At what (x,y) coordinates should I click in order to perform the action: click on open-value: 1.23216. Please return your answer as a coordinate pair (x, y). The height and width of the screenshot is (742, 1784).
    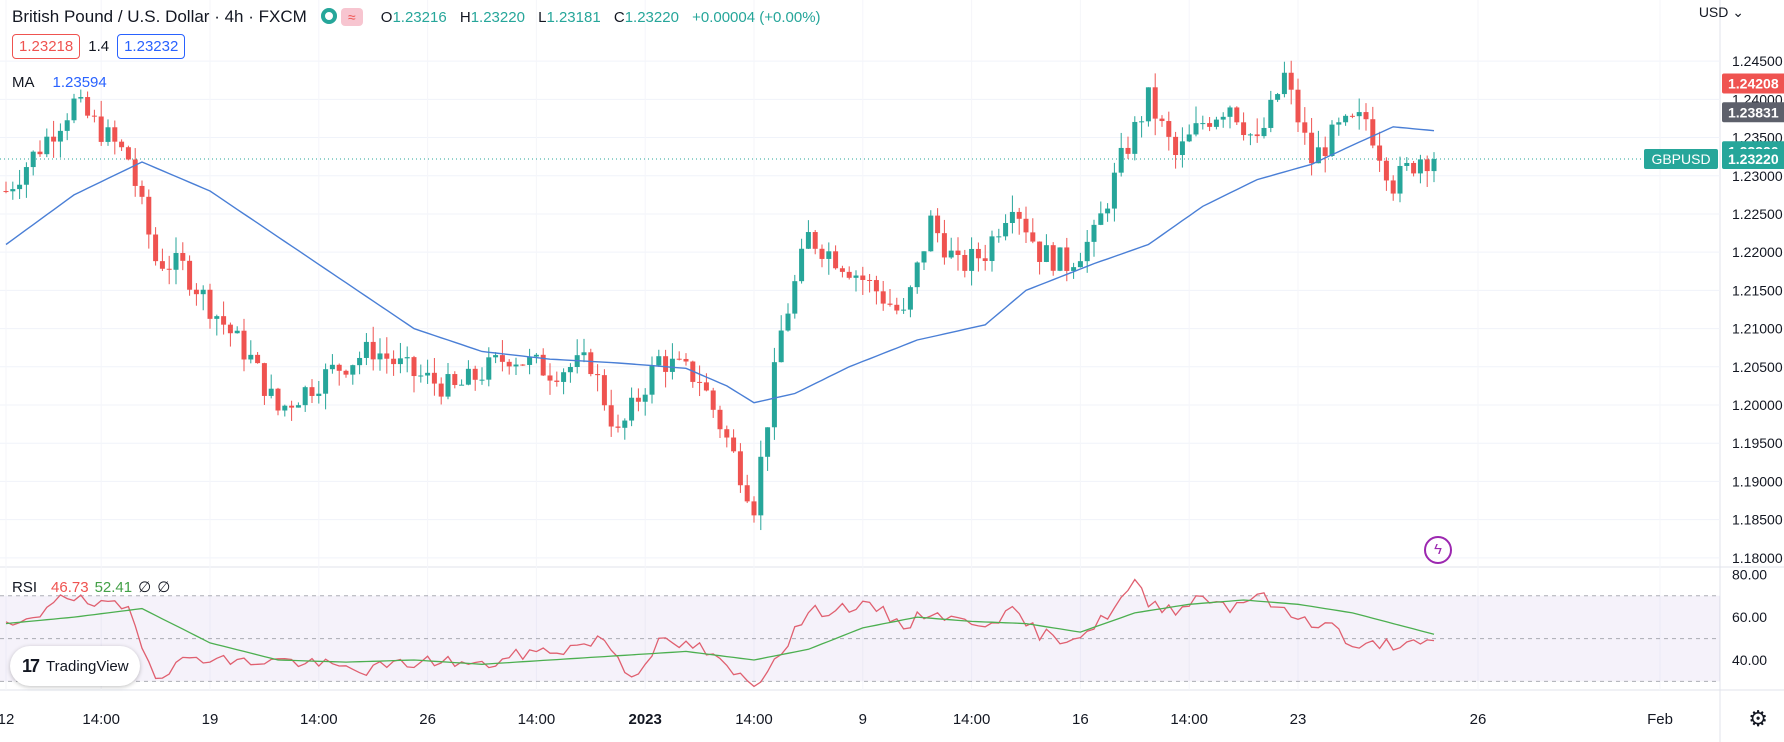
    Looking at the image, I should click on (419, 17).